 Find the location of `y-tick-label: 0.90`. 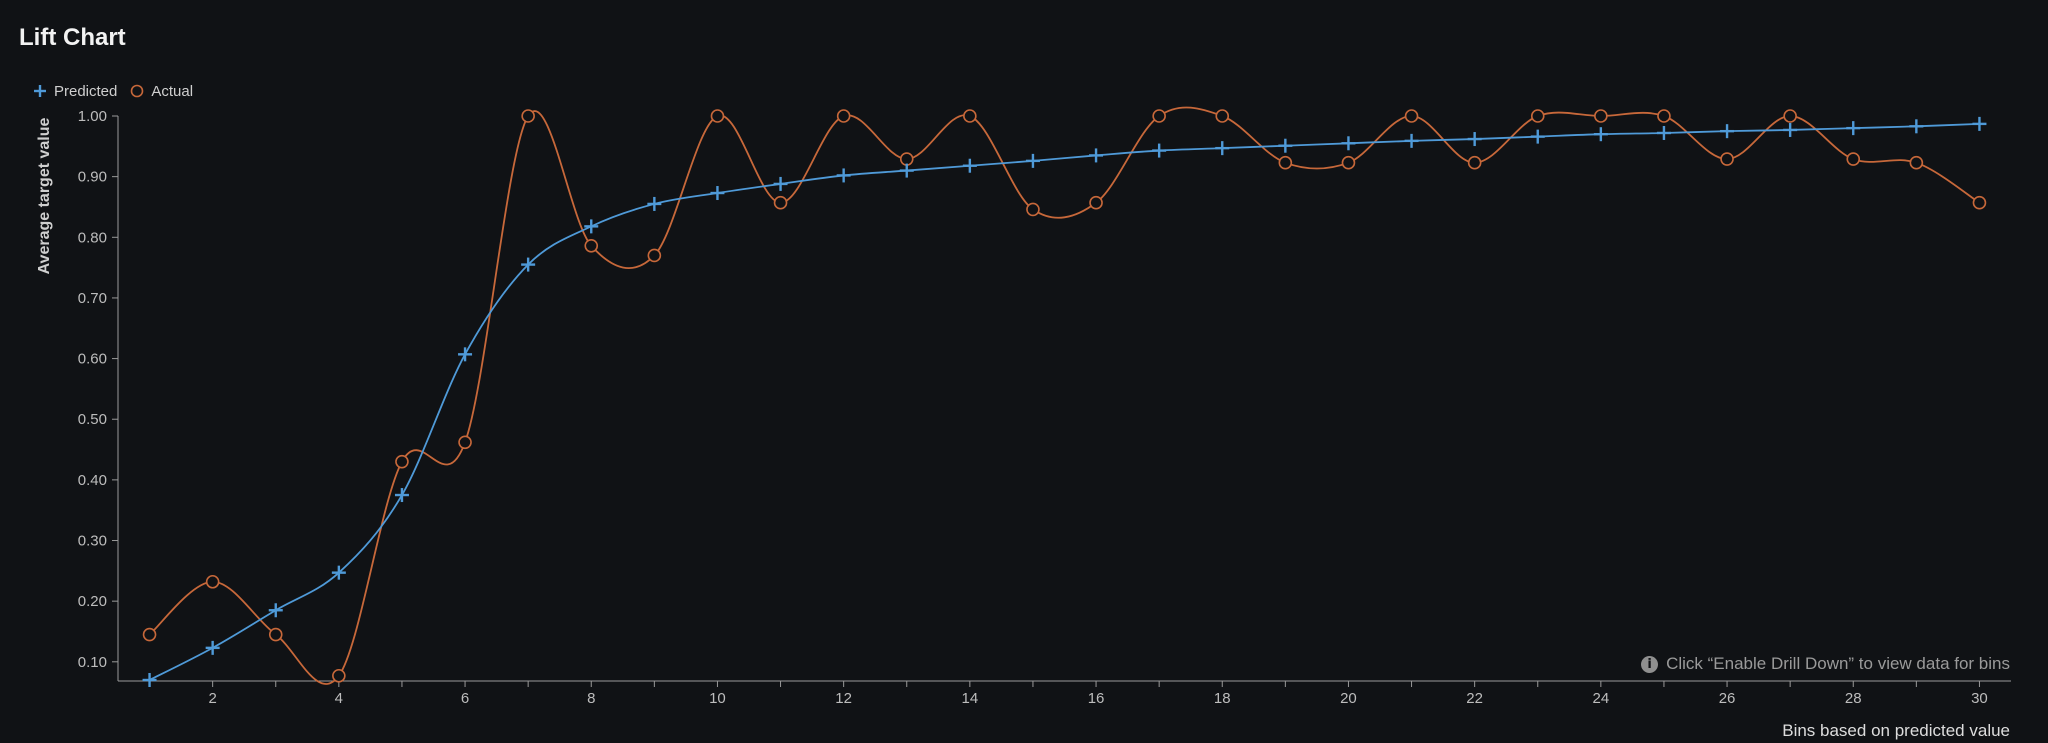

y-tick-label: 0.90 is located at coordinates (92, 177).